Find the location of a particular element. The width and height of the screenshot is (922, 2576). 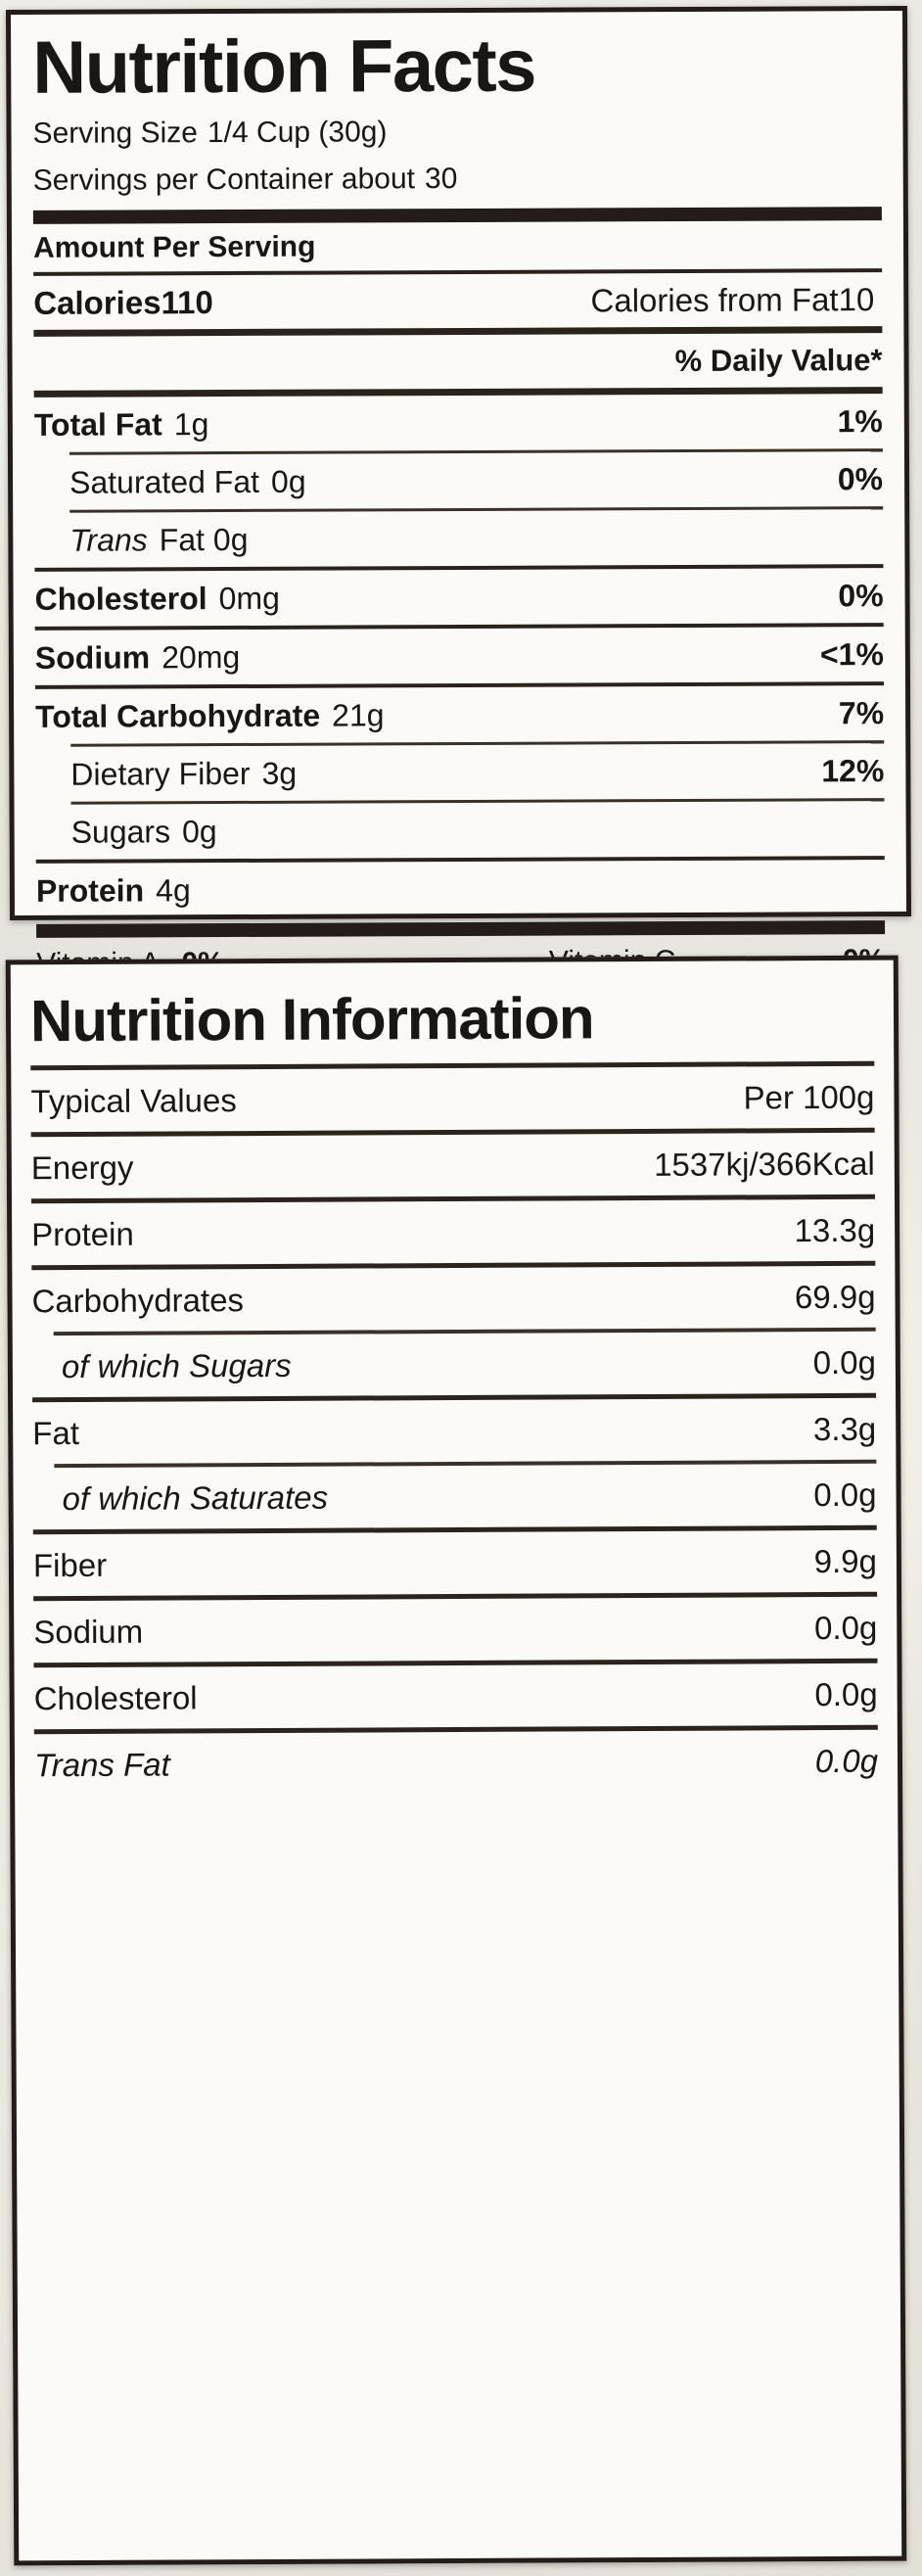

nutrient-left: Sodium 20mg is located at coordinates (138, 657).